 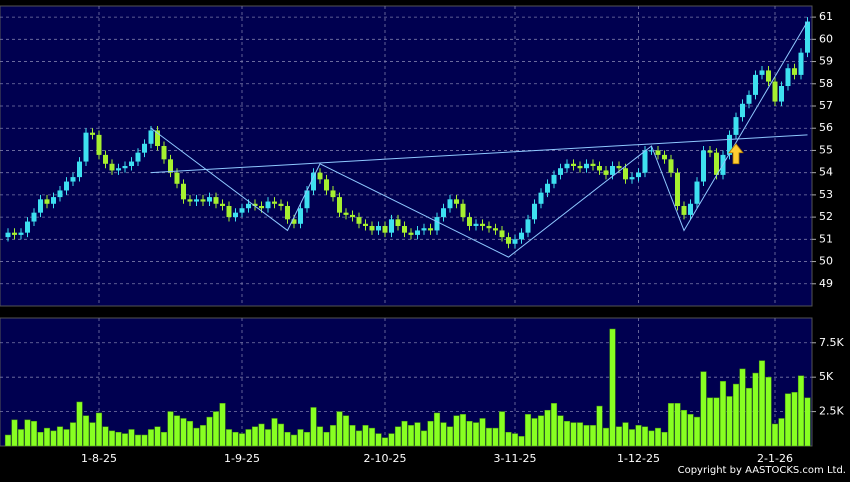 What do you see at coordinates (826, 238) in the screenshot?
I see `y-tick-label: 51` at bounding box center [826, 238].